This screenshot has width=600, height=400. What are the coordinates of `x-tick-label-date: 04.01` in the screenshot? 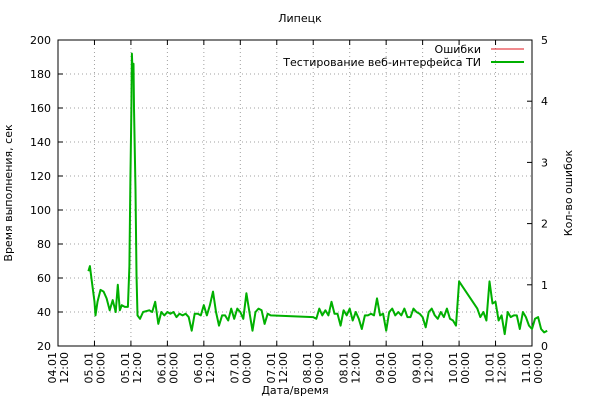 It's located at (52, 368).